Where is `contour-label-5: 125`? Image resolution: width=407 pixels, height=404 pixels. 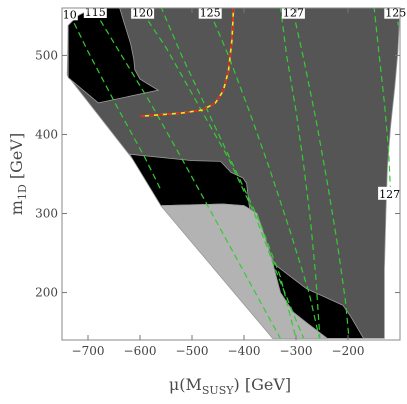 contour-label-5: 125 is located at coordinates (395, 13).